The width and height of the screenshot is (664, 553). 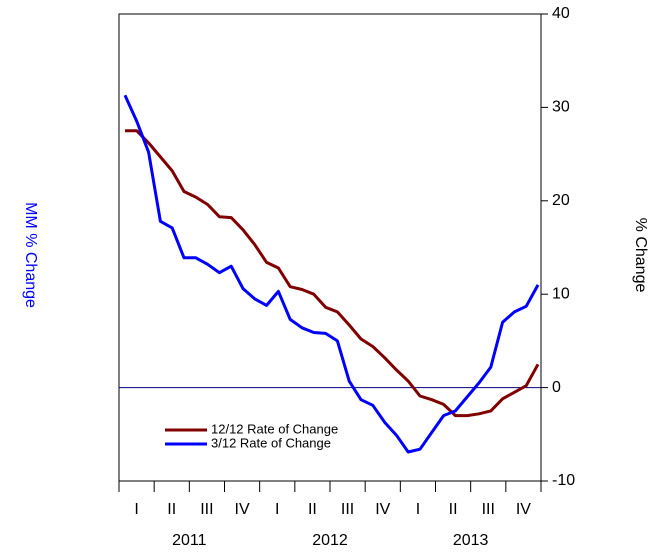 What do you see at coordinates (330, 540) in the screenshot?
I see `year-label: 2012` at bounding box center [330, 540].